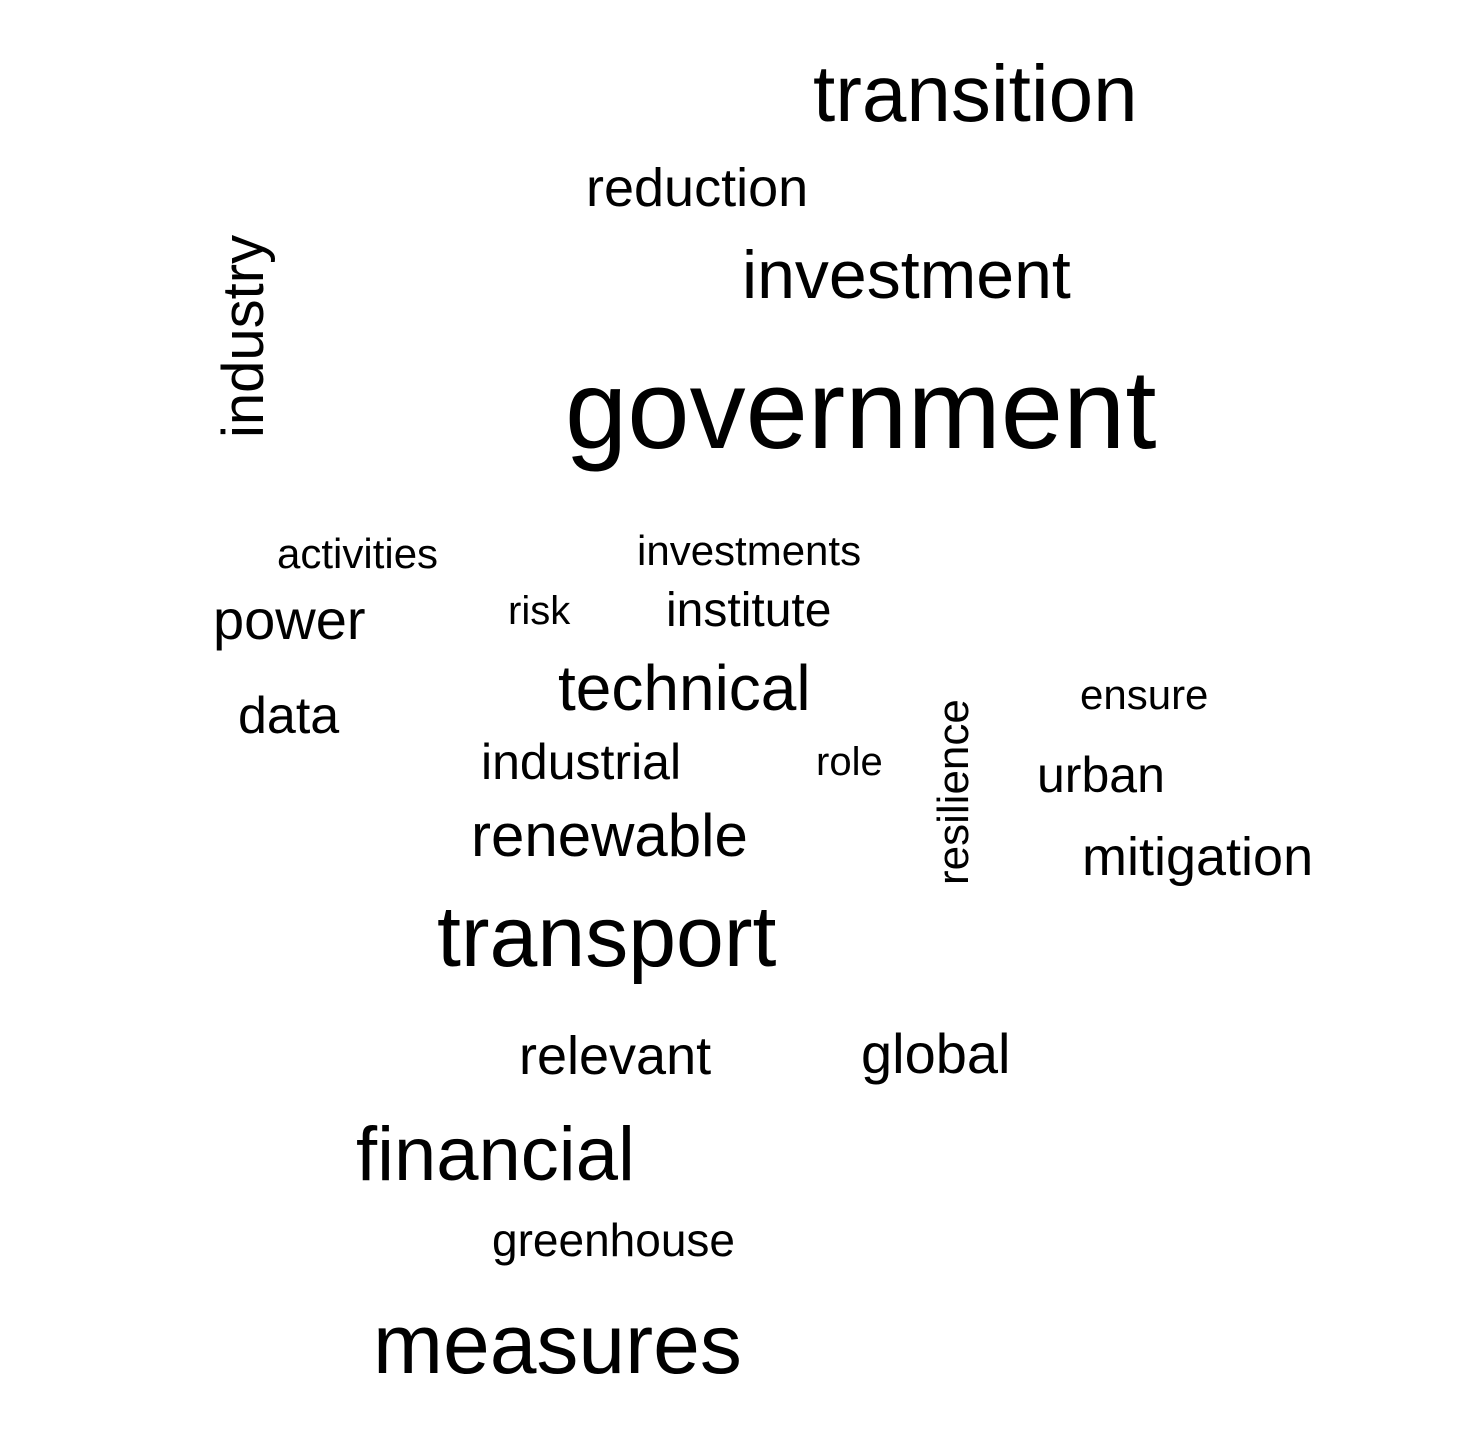 The height and width of the screenshot is (1446, 1472). Describe the element at coordinates (1144, 694) in the screenshot. I see `word-ensure: ensure` at that location.